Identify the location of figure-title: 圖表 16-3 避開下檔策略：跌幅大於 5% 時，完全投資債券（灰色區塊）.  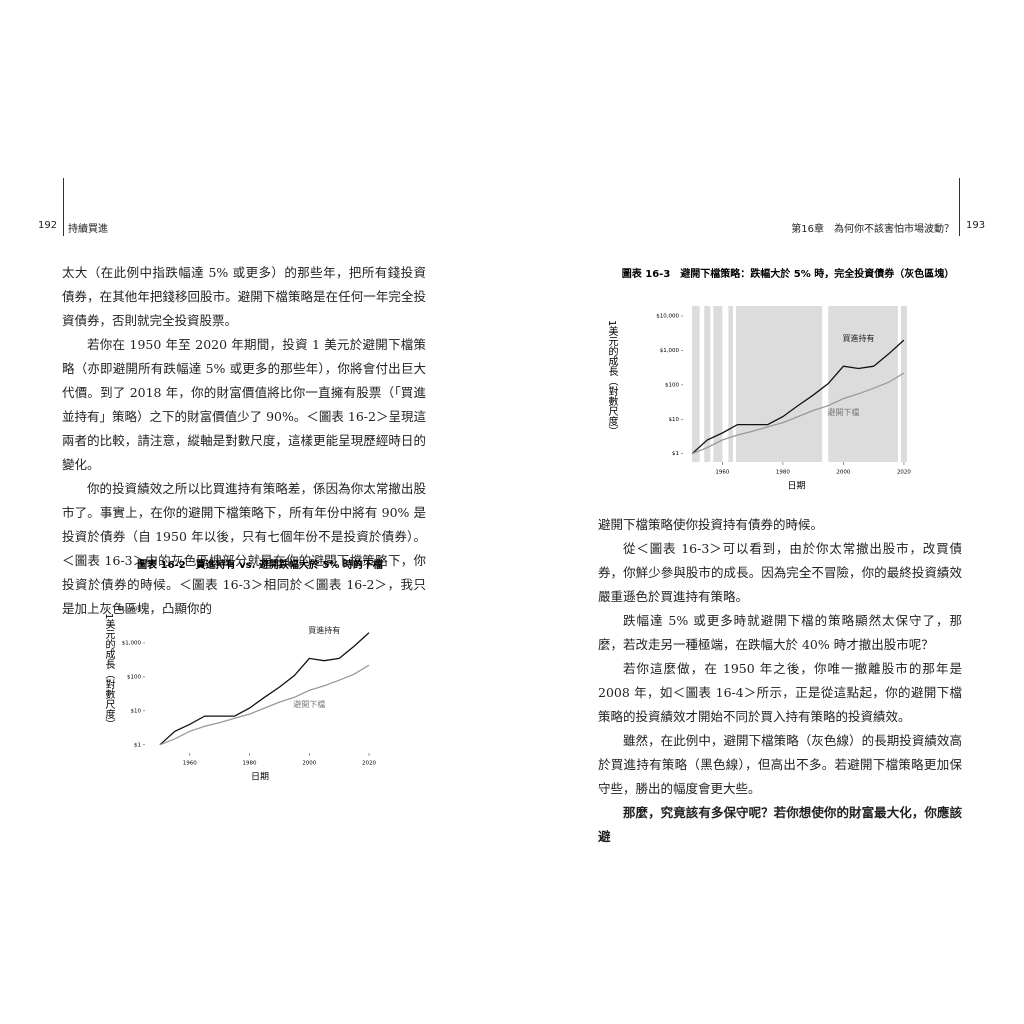
(788, 273).